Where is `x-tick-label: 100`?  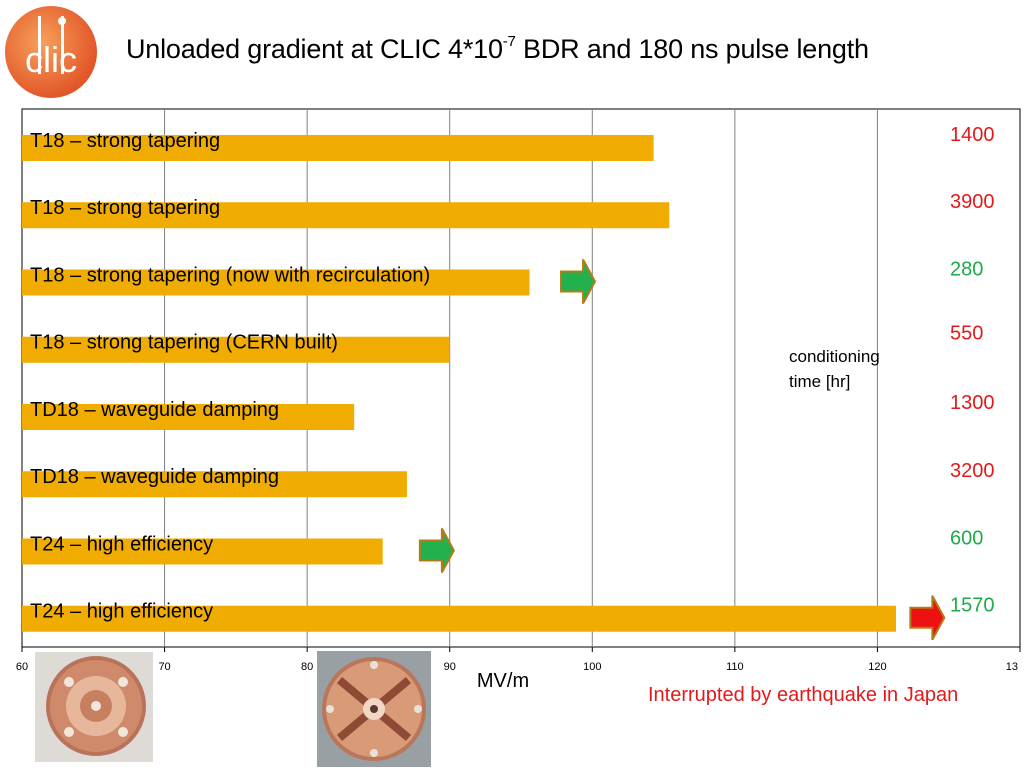 x-tick-label: 100 is located at coordinates (592, 667).